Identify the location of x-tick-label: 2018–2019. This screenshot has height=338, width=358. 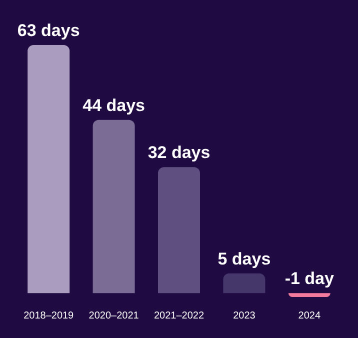
(49, 316).